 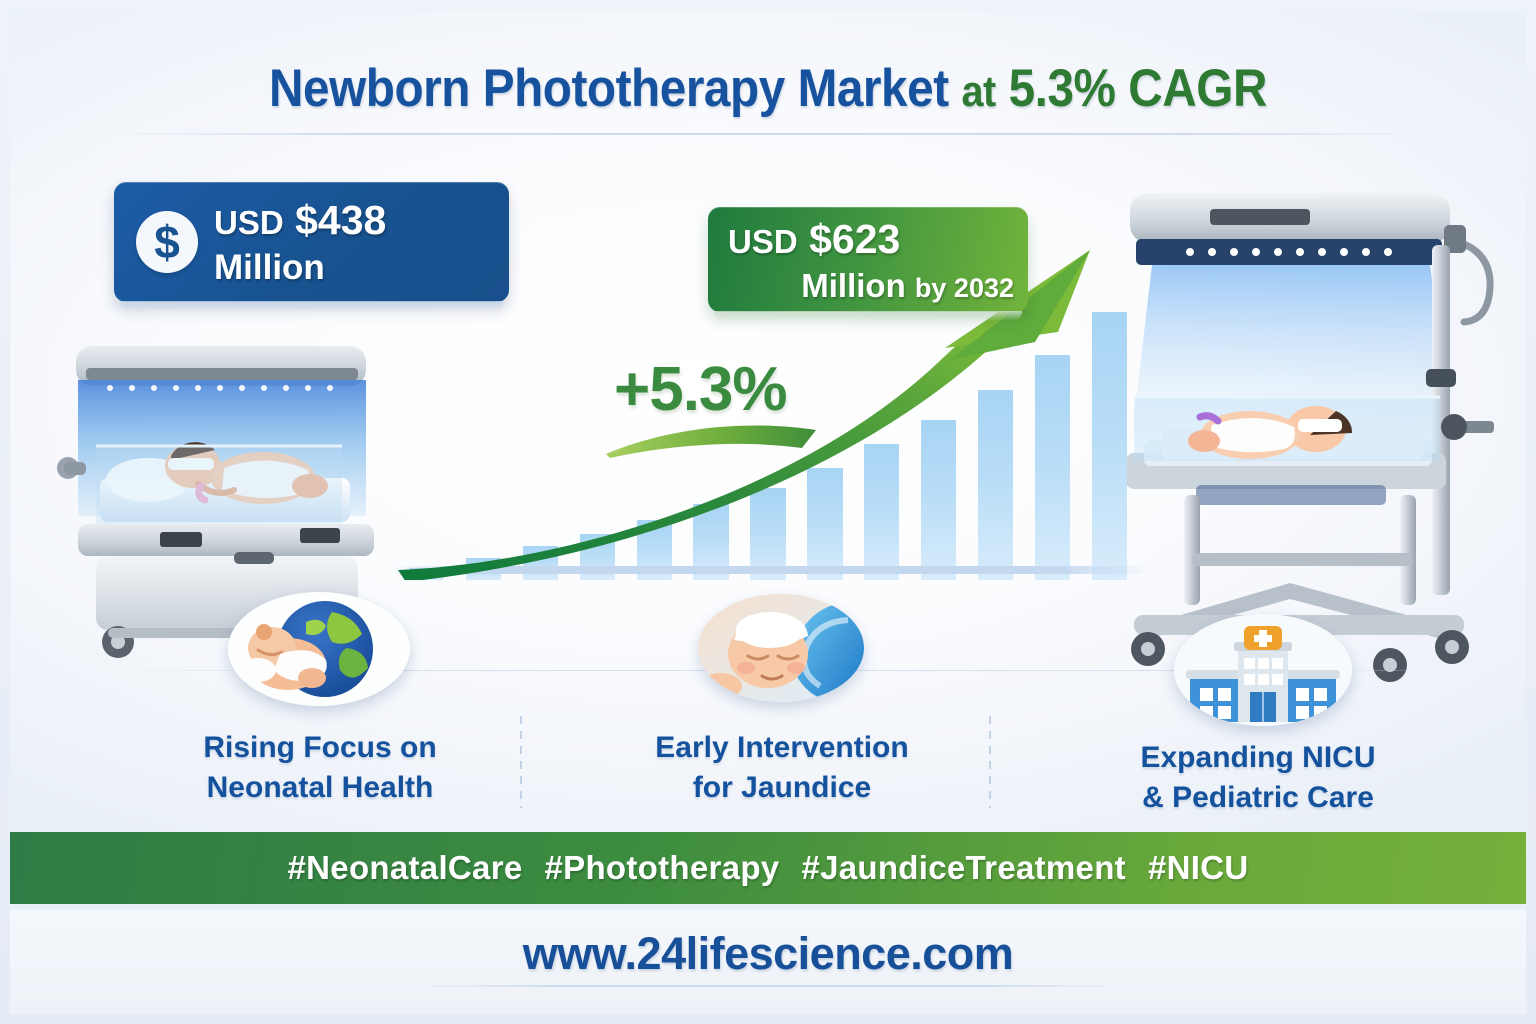 I want to click on market-value-badge-current: $ USD $438 Million, so click(x=311, y=246).